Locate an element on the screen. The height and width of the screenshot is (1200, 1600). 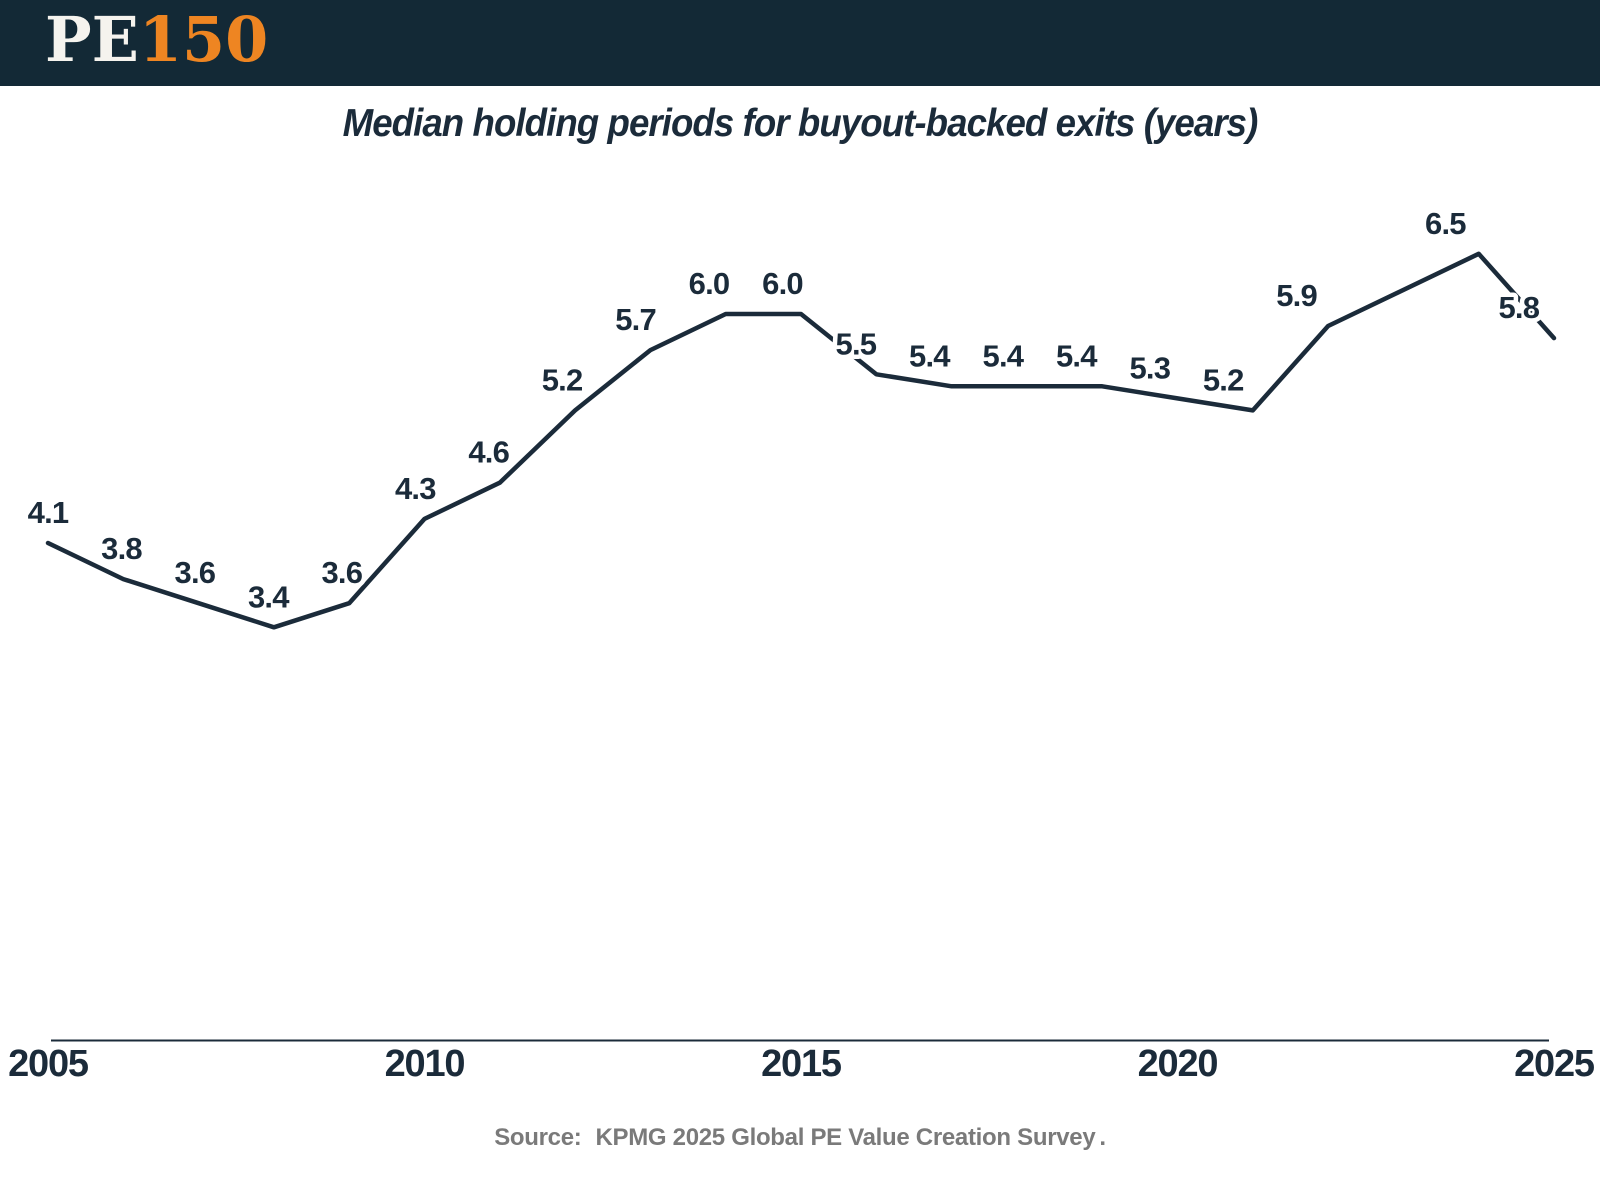
data-label-2024: 6.5 is located at coordinates (1445, 223).